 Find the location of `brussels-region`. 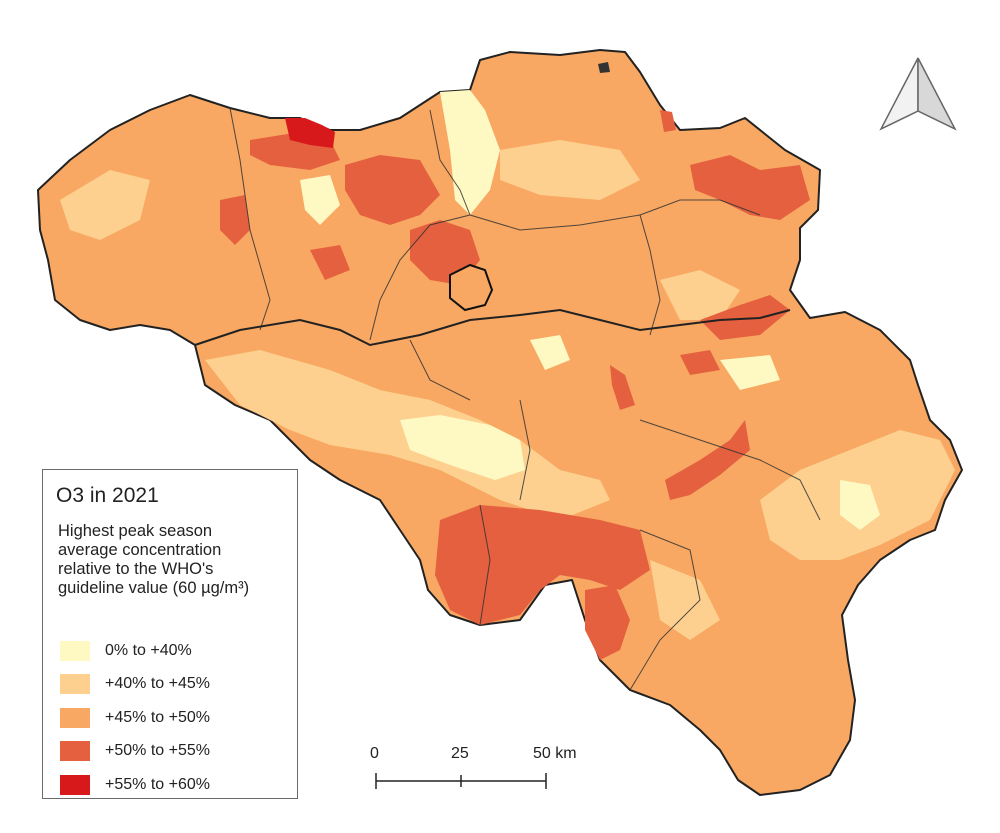

brussels-region is located at coordinates (471, 287).